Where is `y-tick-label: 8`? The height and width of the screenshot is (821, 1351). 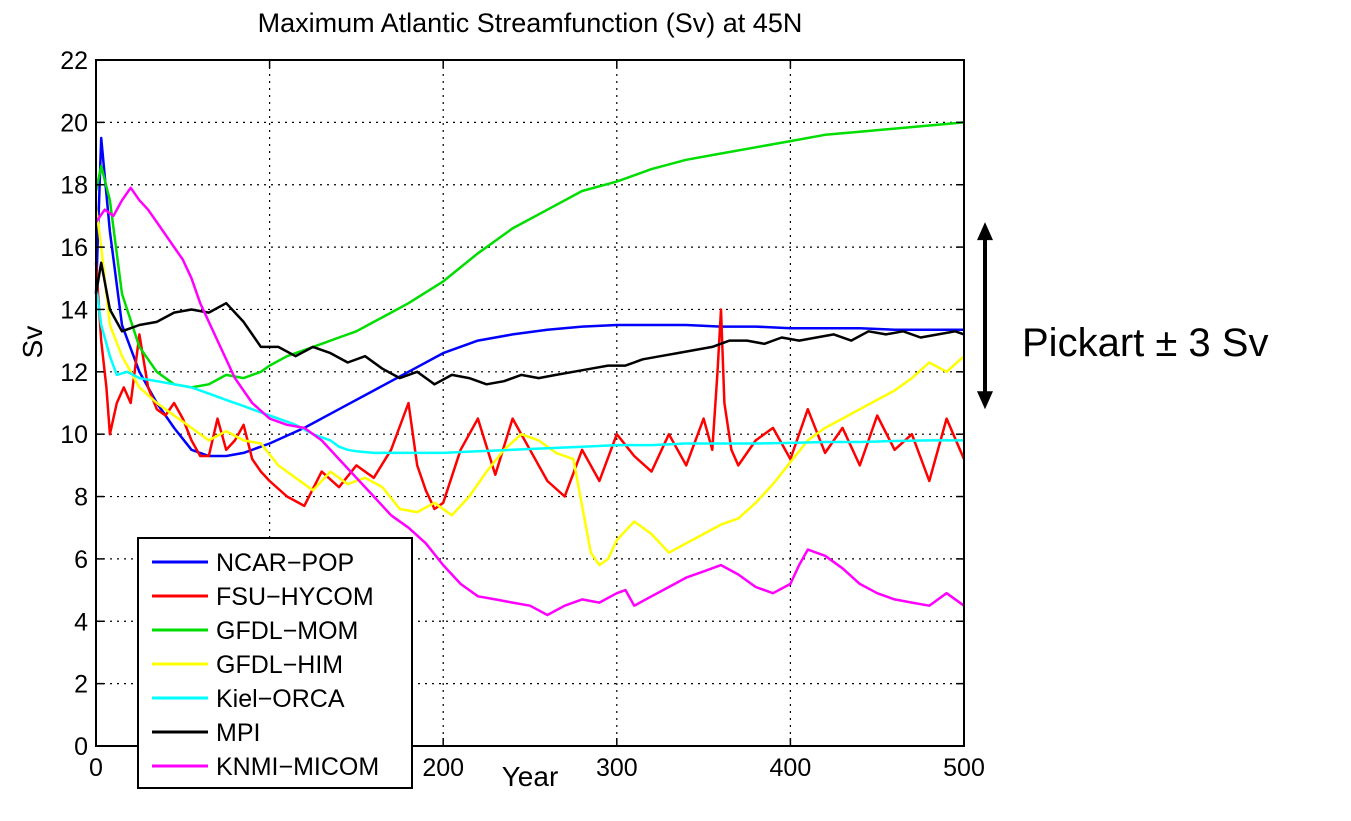 y-tick-label: 8 is located at coordinates (81, 498).